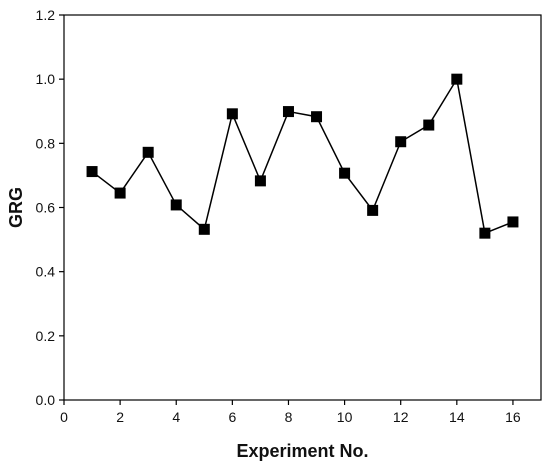 Image resolution: width=550 pixels, height=466 pixels. Describe the element at coordinates (46, 208) in the screenshot. I see `y-tick-label: 0.6` at that location.